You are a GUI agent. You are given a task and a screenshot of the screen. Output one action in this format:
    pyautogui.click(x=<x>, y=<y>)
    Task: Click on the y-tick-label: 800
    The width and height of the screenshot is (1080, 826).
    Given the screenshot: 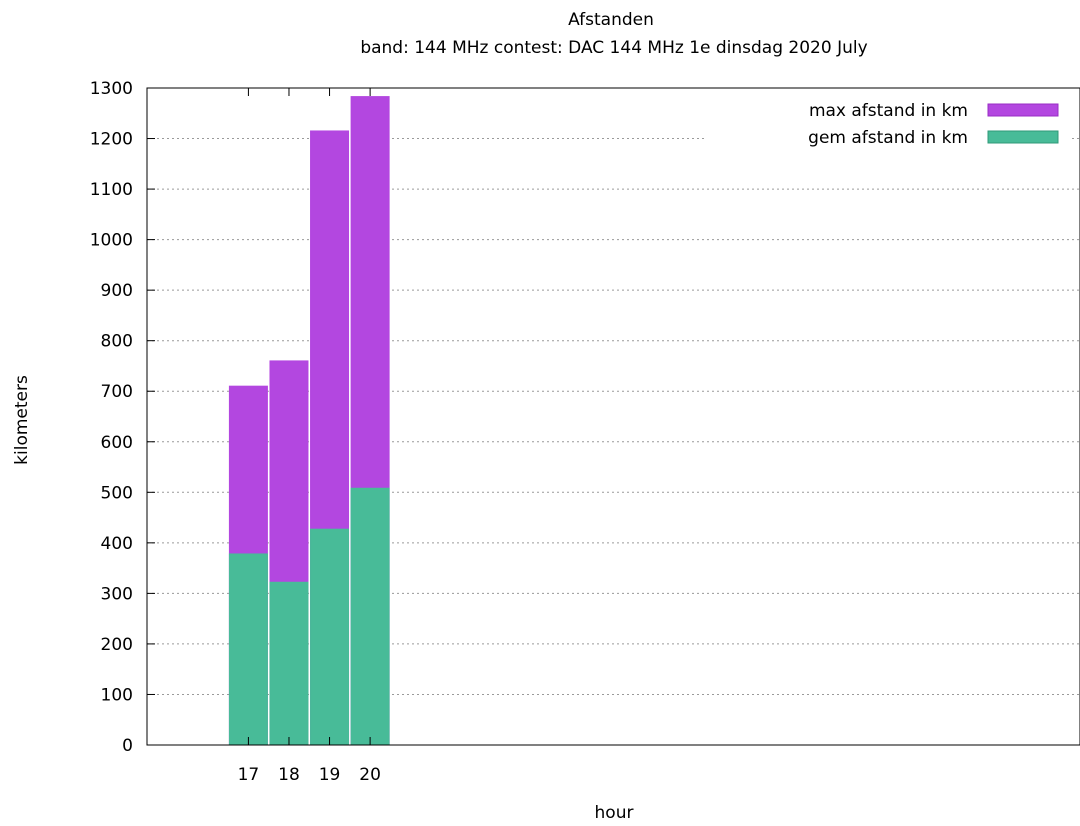 What is the action you would take?
    pyautogui.click(x=117, y=342)
    